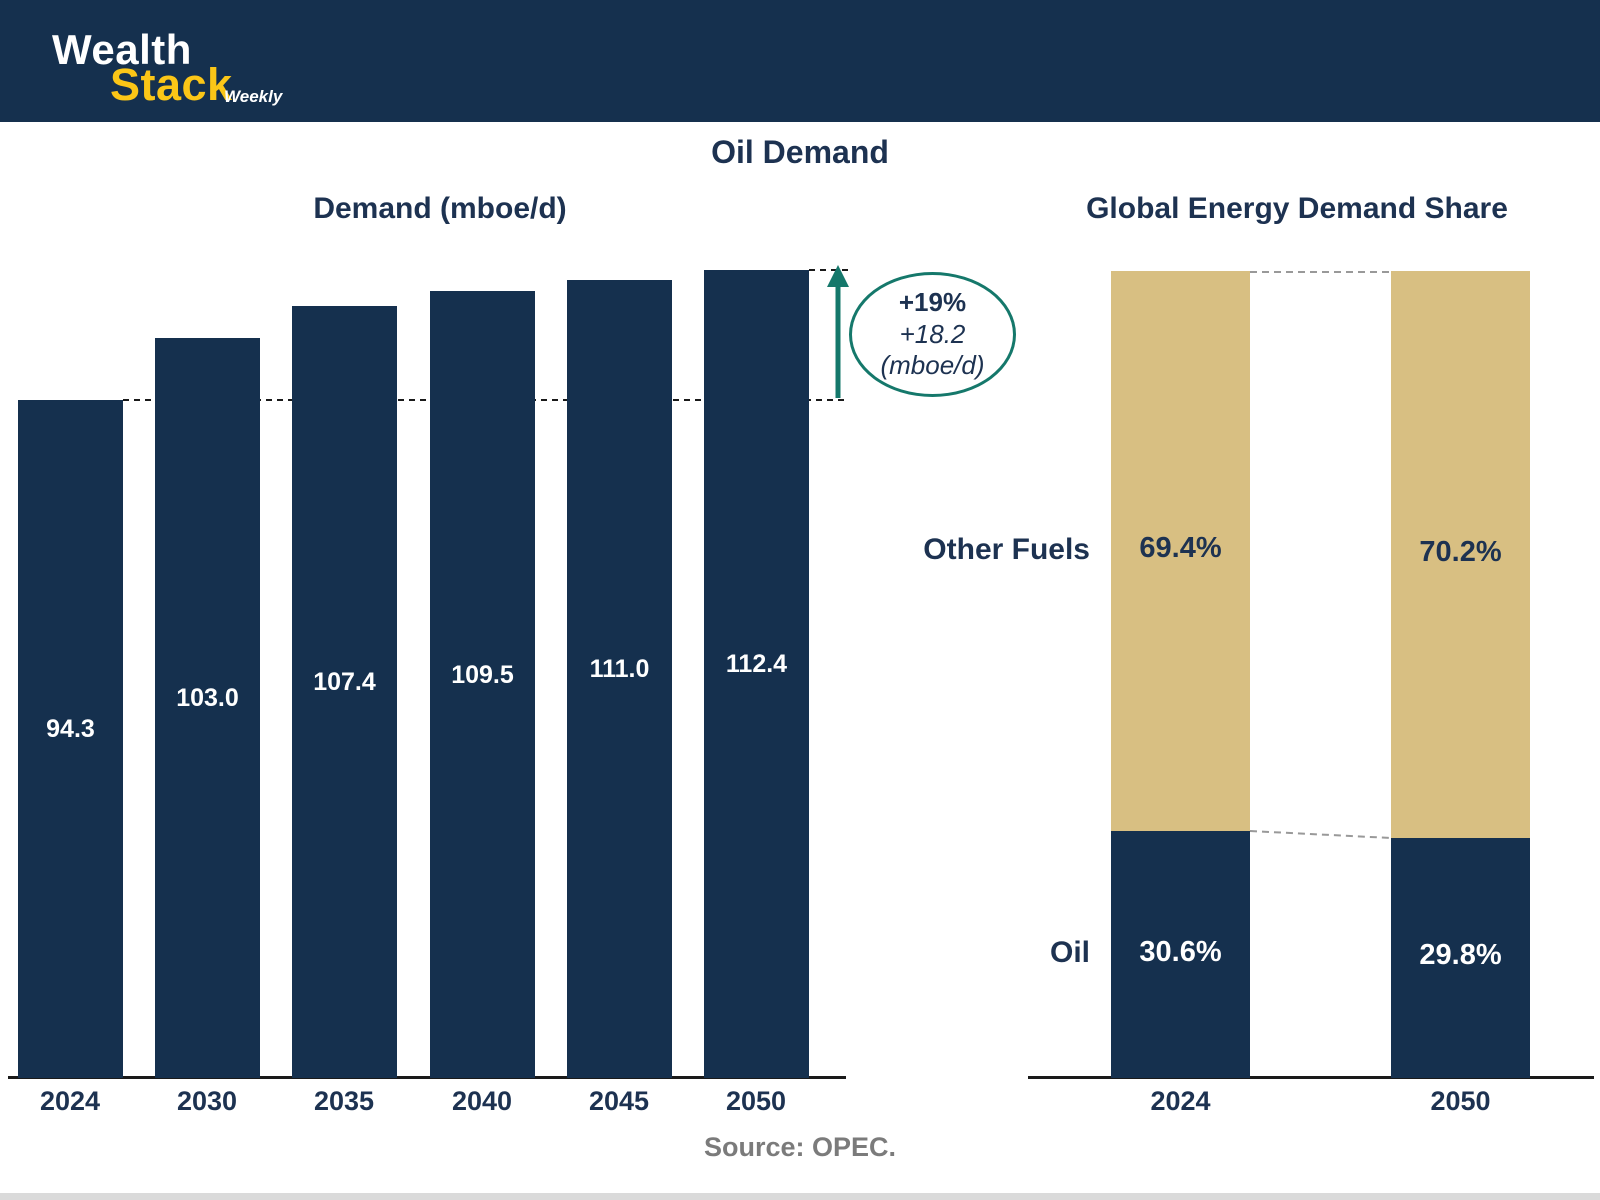 Image resolution: width=1600 pixels, height=1200 pixels. Describe the element at coordinates (70, 729) in the screenshot. I see `demand-value-label: 94.3` at that location.